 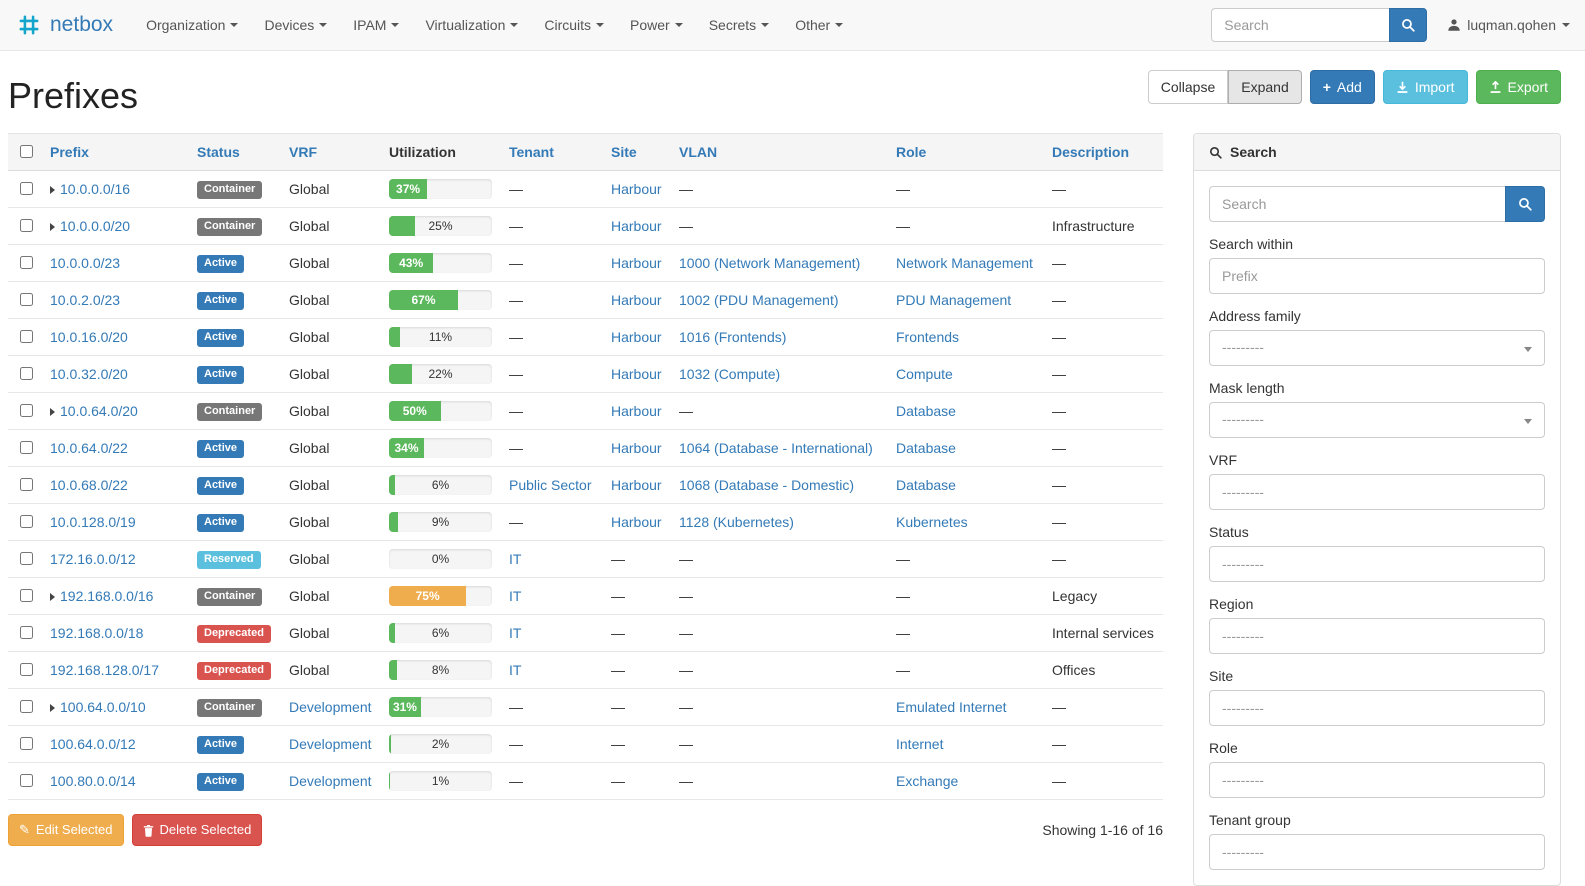 I want to click on nav-menu-circuits: Circuits, so click(x=574, y=25).